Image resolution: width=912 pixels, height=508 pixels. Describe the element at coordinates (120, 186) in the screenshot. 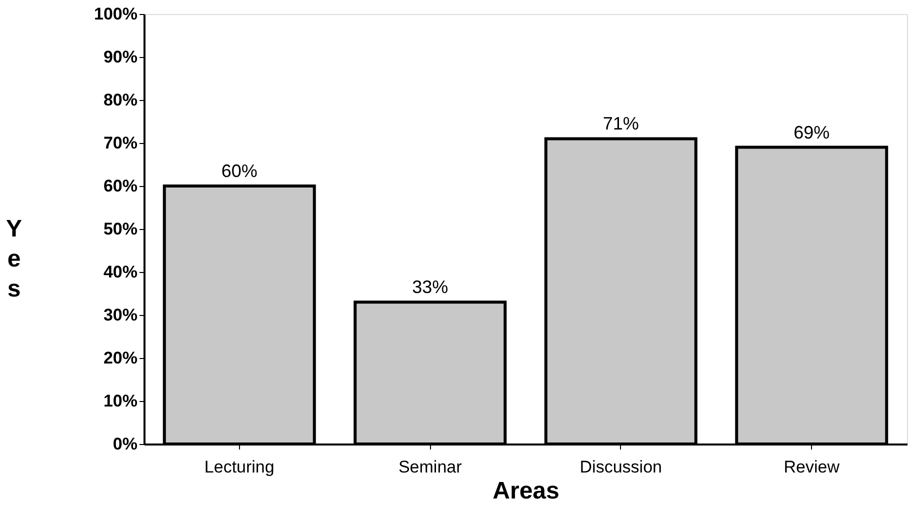

I see `y-tick-label: 60%` at that location.